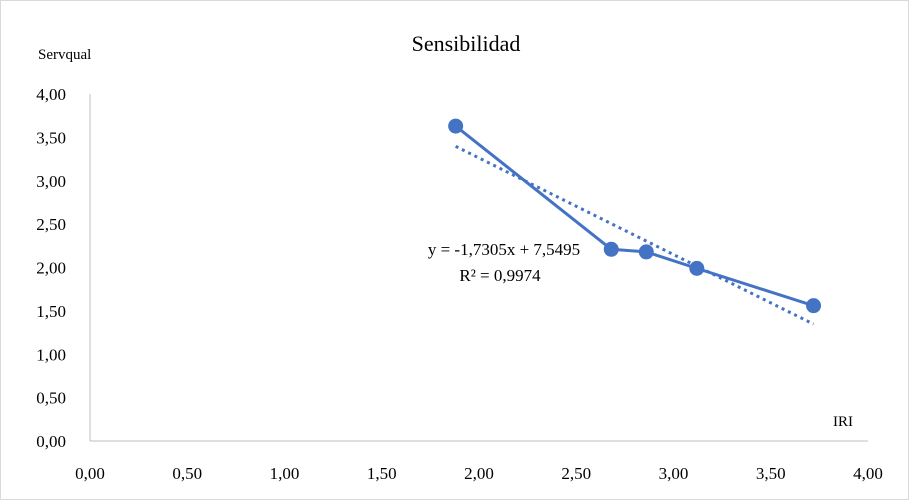 This screenshot has height=500, width=909. Describe the element at coordinates (51, 137) in the screenshot. I see `y-tick-label: 3,50` at that location.